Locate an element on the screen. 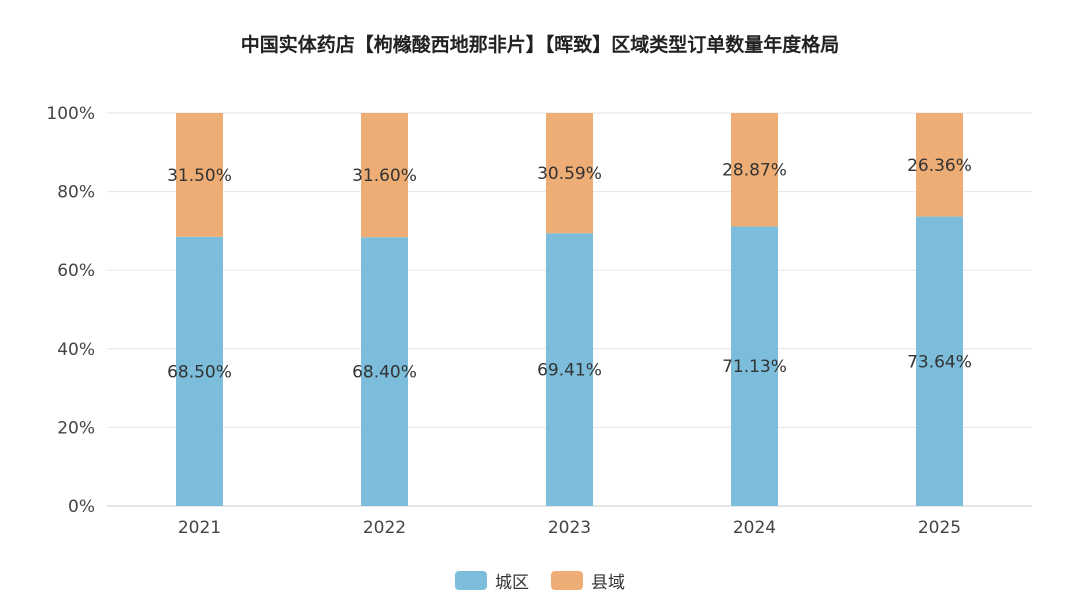  bar-城区-2022 is located at coordinates (384, 372).